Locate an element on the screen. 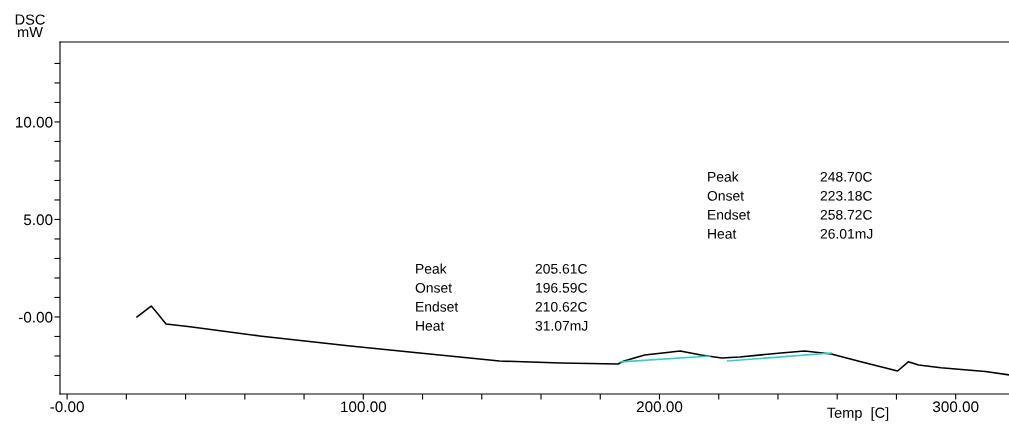  annotation: 31.07mJ is located at coordinates (561, 325).